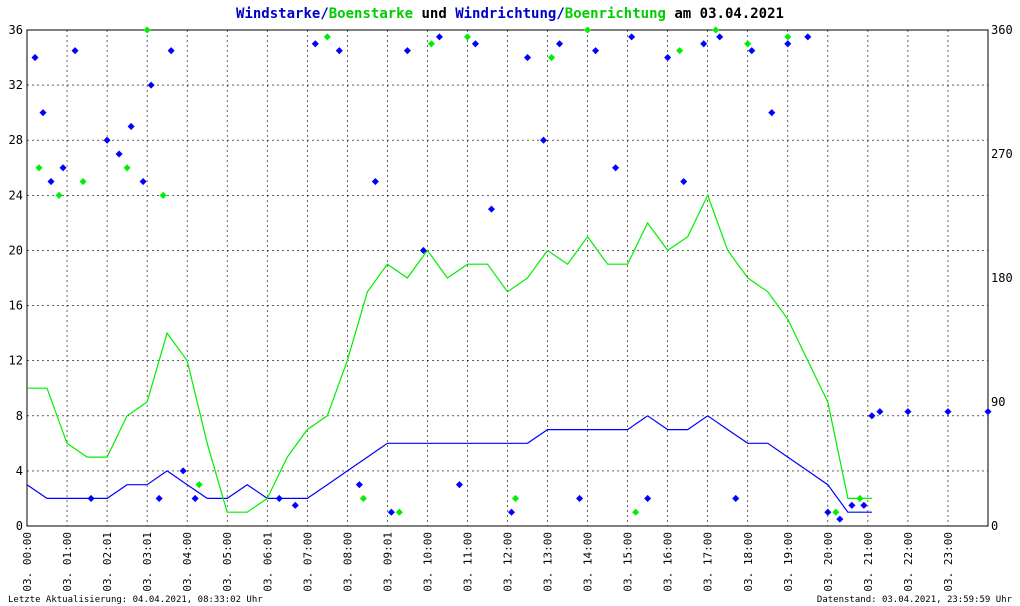 This screenshot has height=606, width=1020. What do you see at coordinates (948, 562) in the screenshot?
I see `x-tick-label: 03. 23:00` at bounding box center [948, 562].